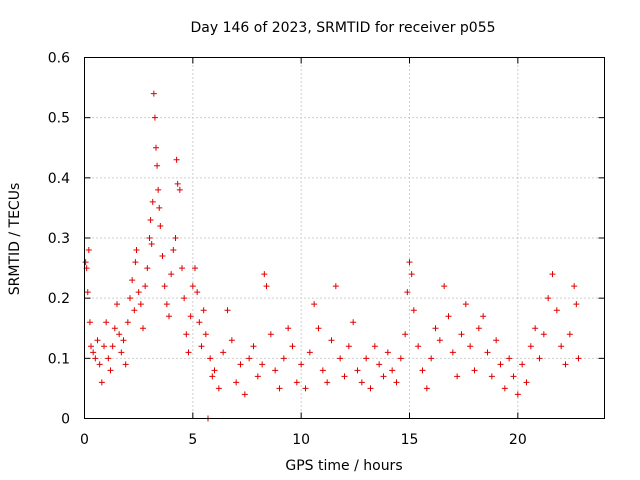  Describe the element at coordinates (59, 239) in the screenshot. I see `y-tick-label: 0.3` at that location.